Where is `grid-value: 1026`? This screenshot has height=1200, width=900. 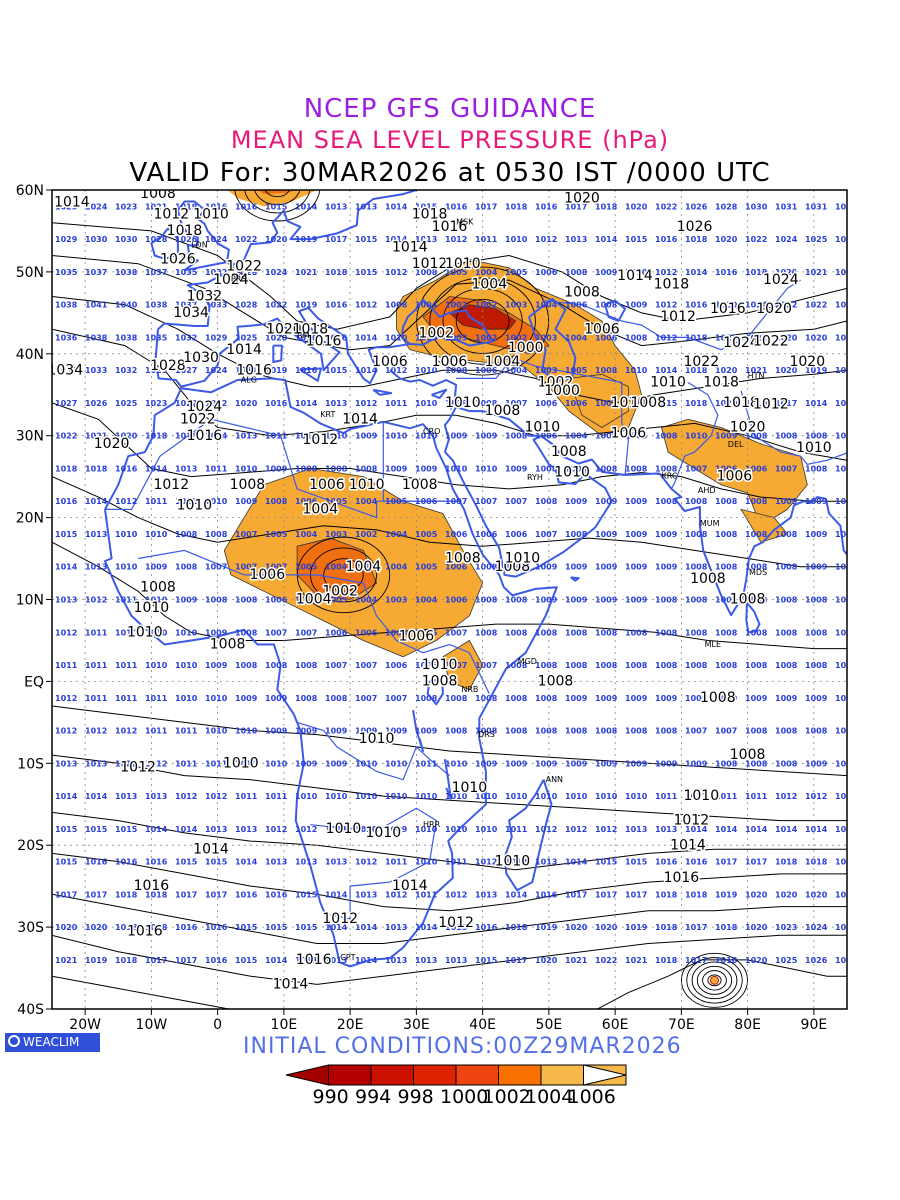
grid-value: 1026 is located at coordinates (186, 239).